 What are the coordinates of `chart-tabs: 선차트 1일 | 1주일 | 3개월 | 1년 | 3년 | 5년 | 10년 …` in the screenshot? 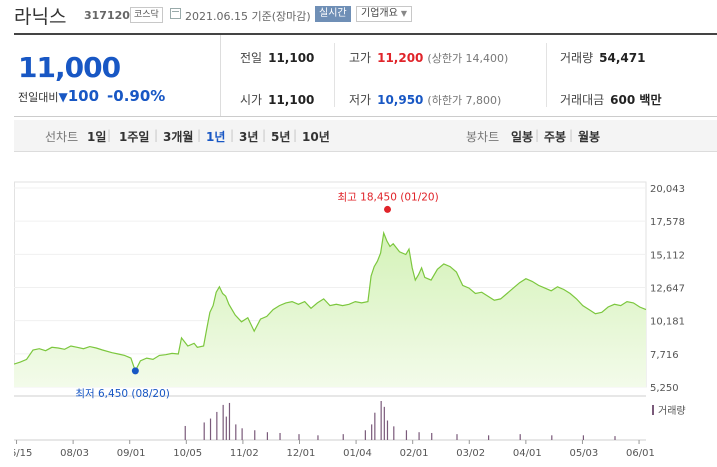 It's located at (365, 136).